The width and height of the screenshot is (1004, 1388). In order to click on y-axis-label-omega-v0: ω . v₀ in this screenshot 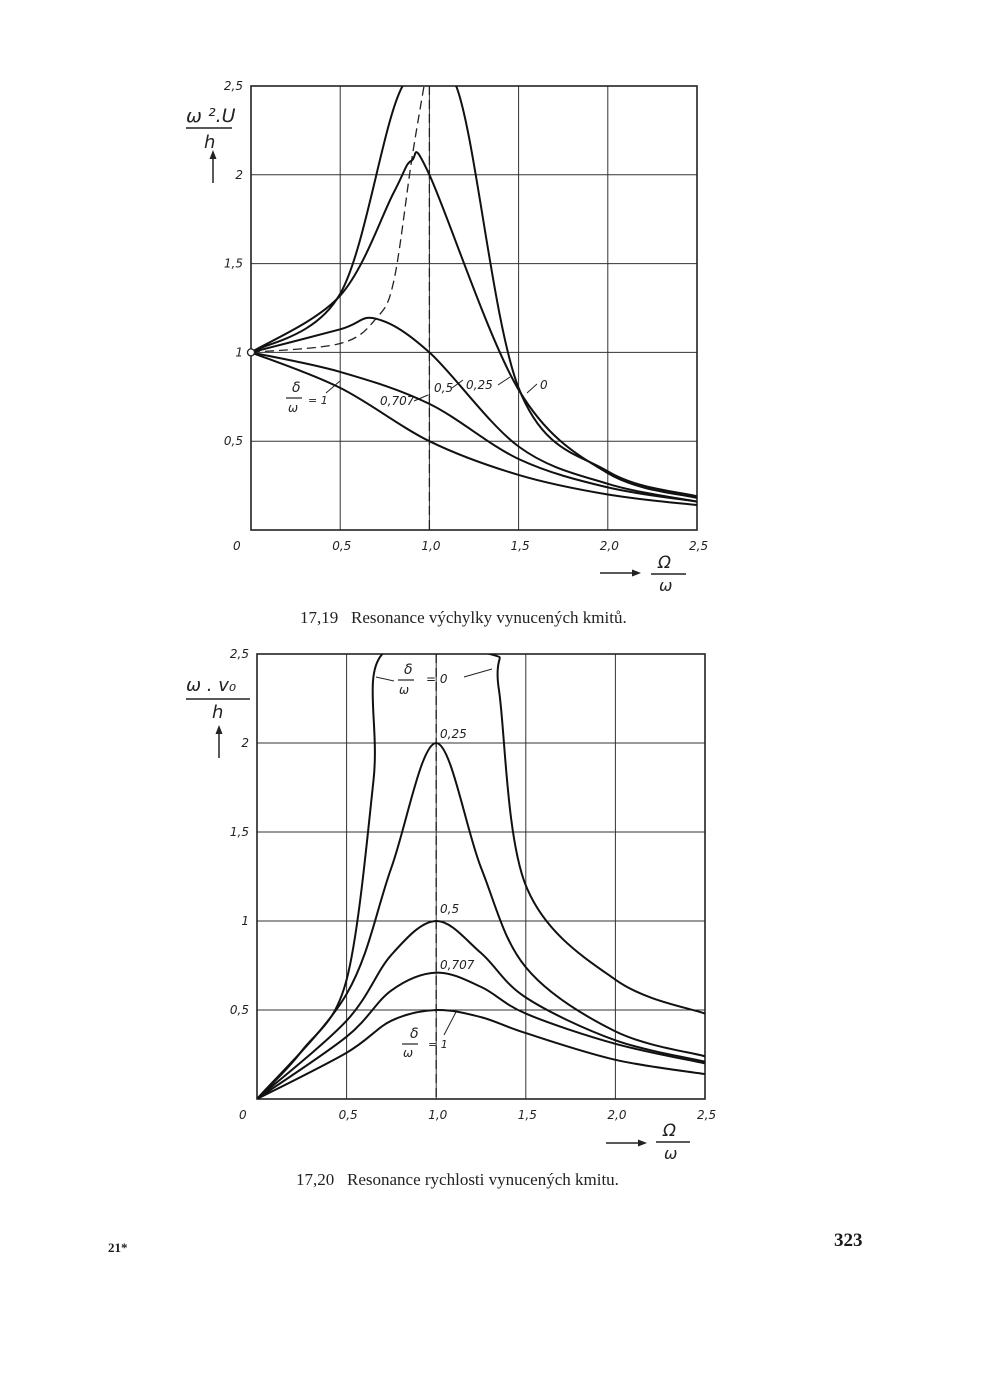, I will do `click(211, 685)`.